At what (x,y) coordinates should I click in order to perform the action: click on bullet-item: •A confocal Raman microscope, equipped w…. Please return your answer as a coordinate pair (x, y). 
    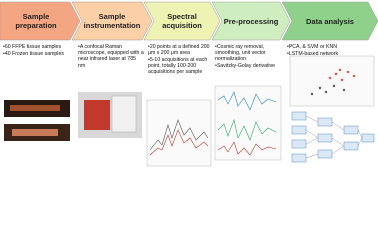
    Looking at the image, I should click on (111, 56).